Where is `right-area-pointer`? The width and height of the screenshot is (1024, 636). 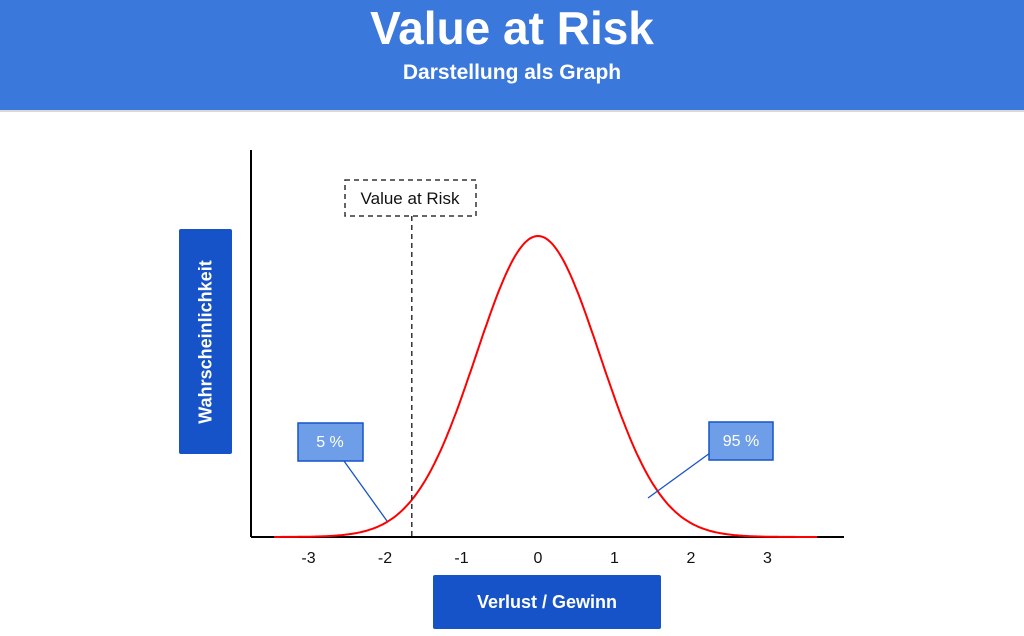 right-area-pointer is located at coordinates (679, 475).